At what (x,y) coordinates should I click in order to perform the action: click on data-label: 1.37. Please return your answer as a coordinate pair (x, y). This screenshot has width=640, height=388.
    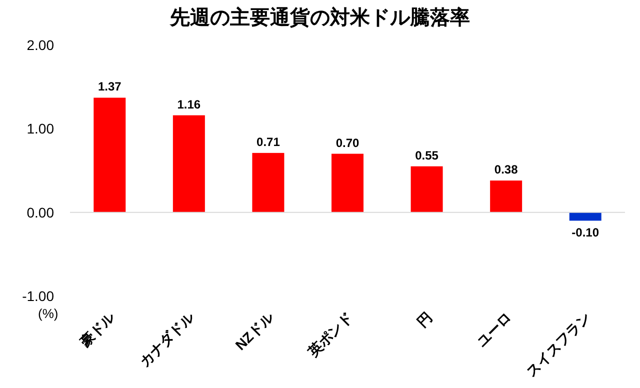
    Looking at the image, I should click on (110, 87).